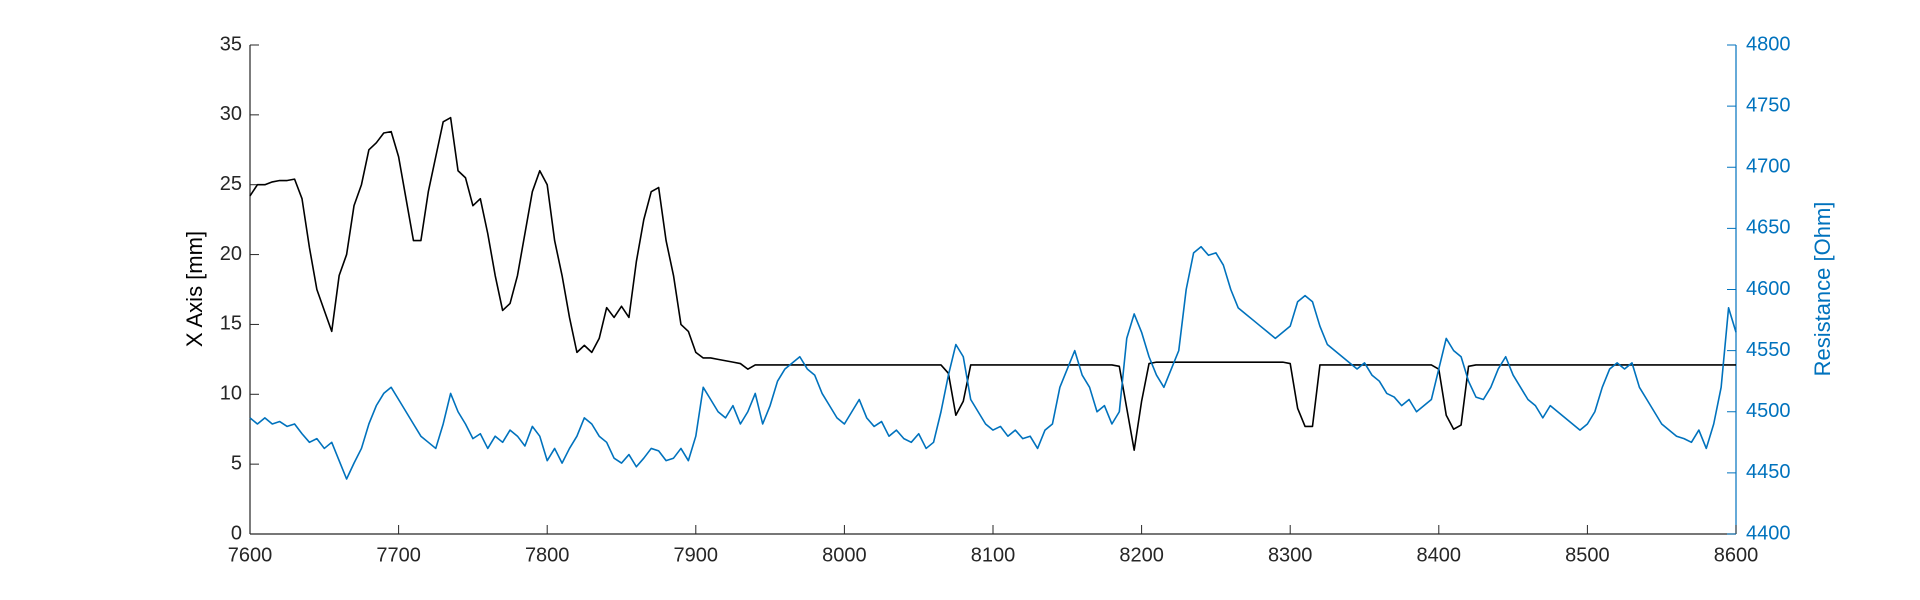 This screenshot has width=1920, height=600. Describe the element at coordinates (231, 114) in the screenshot. I see `y-tick-label: 30` at that location.